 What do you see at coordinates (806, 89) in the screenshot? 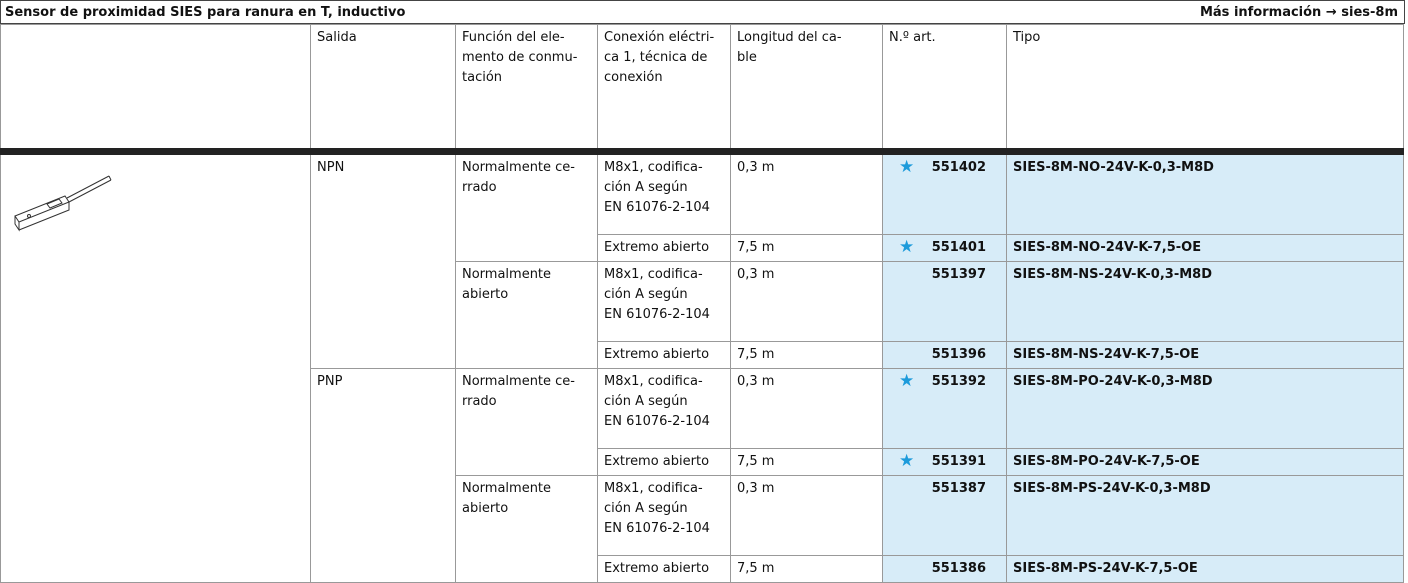
I see `column-header: Longitud del ca- ble` at bounding box center [806, 89].